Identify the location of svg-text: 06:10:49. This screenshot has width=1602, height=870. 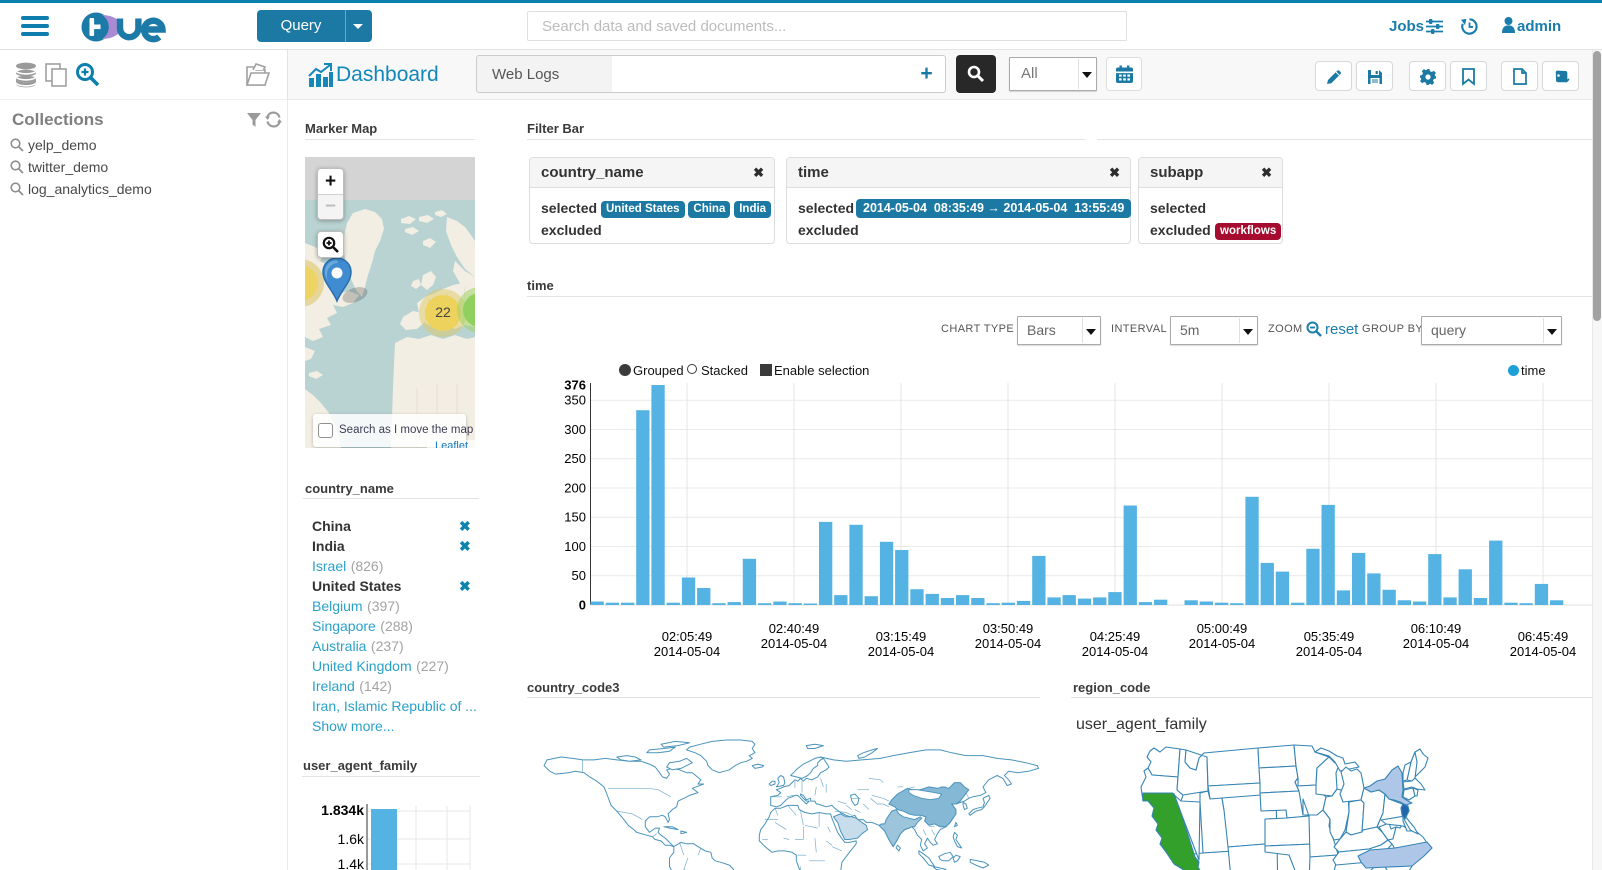
(1436, 628).